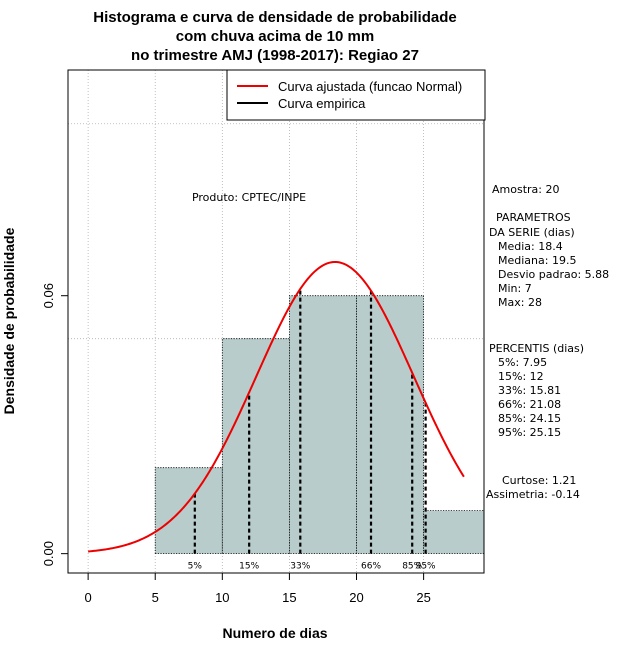 This screenshot has width=640, height=660. I want to click on legend-label-empirical-curve: Curva empirica, so click(322, 103).